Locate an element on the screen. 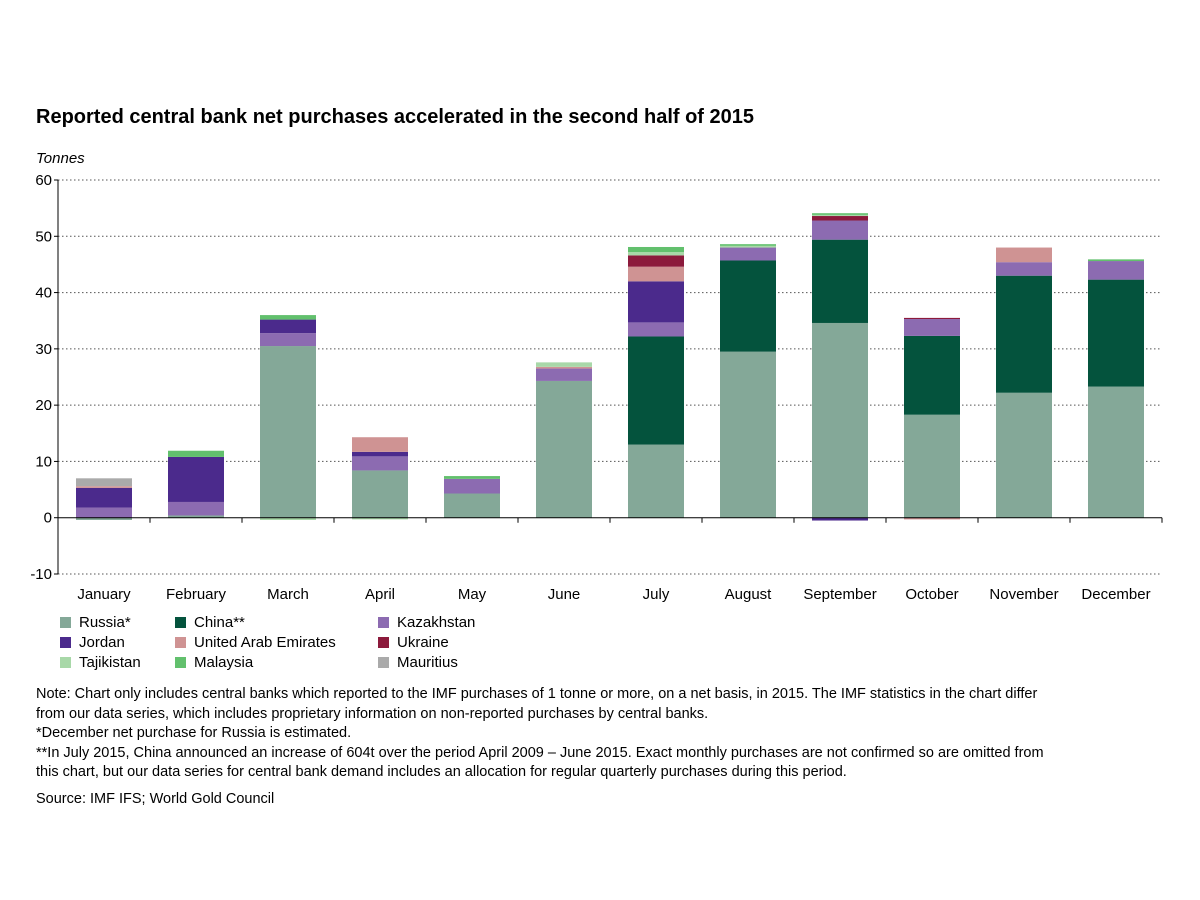  legend-label: China** is located at coordinates (219, 622).